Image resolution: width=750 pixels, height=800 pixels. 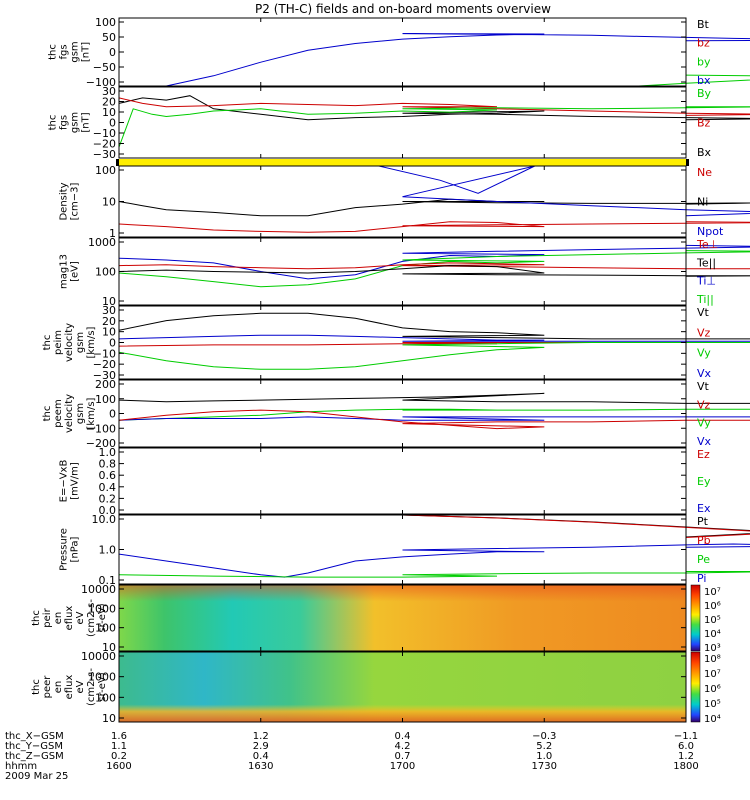 I want to click on y-tick-label: 0.8, so click(x=108, y=464).